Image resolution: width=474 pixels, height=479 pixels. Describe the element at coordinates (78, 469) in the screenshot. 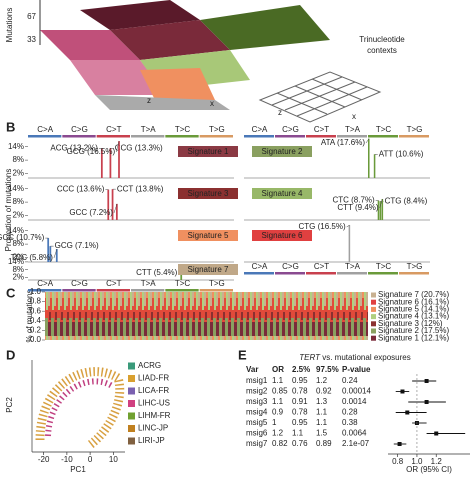

I see `d-x-label: PC1` at that location.